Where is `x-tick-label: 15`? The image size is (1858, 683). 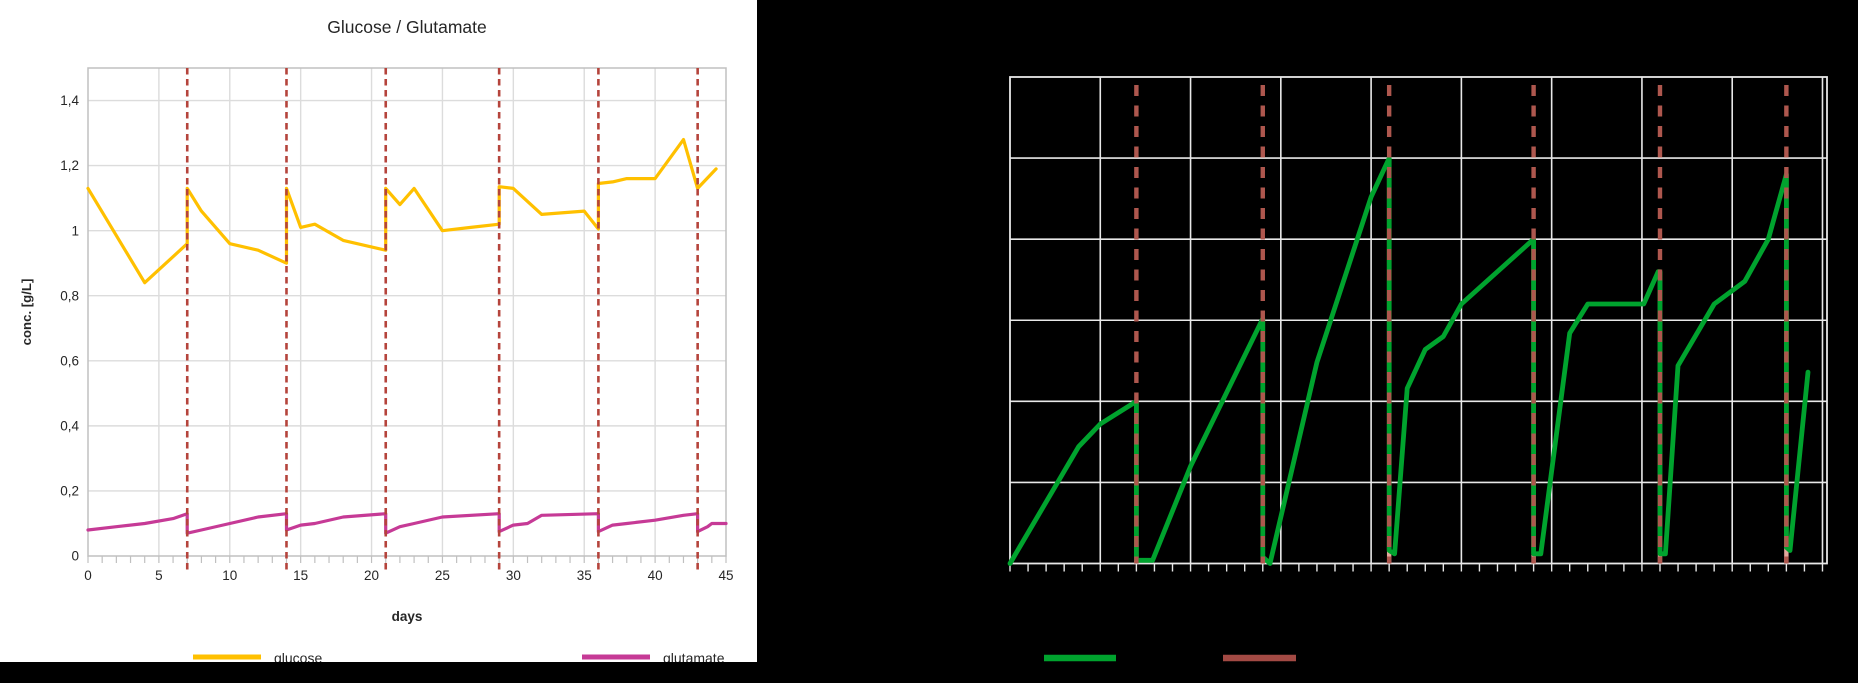 x-tick-label: 15 is located at coordinates (300, 575).